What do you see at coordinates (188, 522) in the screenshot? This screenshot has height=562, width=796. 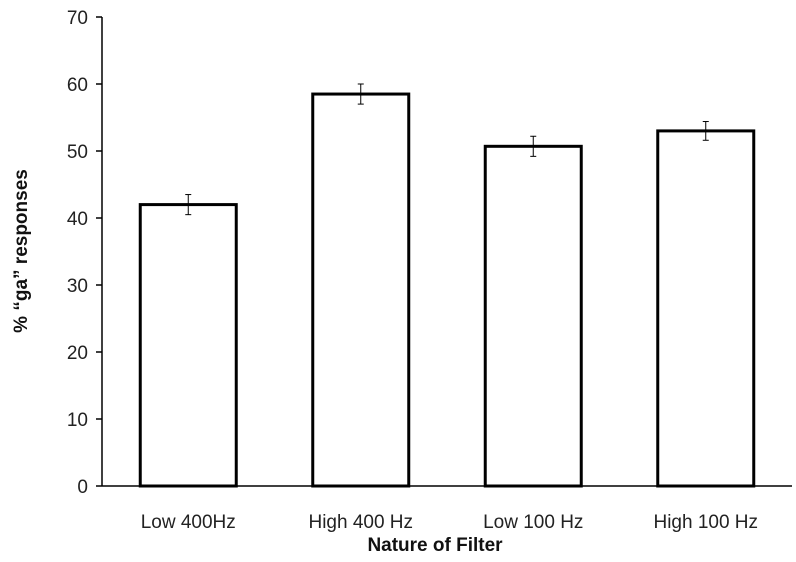 I see `x-tick-label: Low 400Hz` at bounding box center [188, 522].